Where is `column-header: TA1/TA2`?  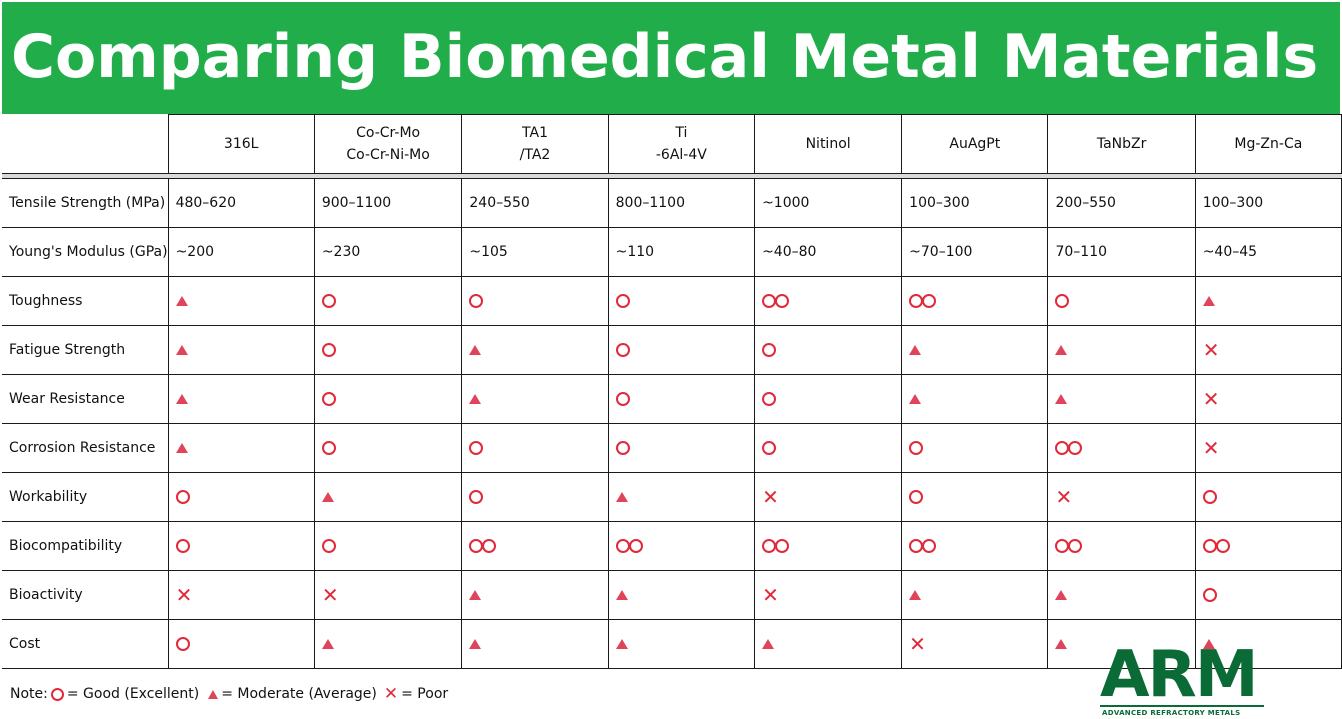 column-header: TA1/TA2 is located at coordinates (535, 144).